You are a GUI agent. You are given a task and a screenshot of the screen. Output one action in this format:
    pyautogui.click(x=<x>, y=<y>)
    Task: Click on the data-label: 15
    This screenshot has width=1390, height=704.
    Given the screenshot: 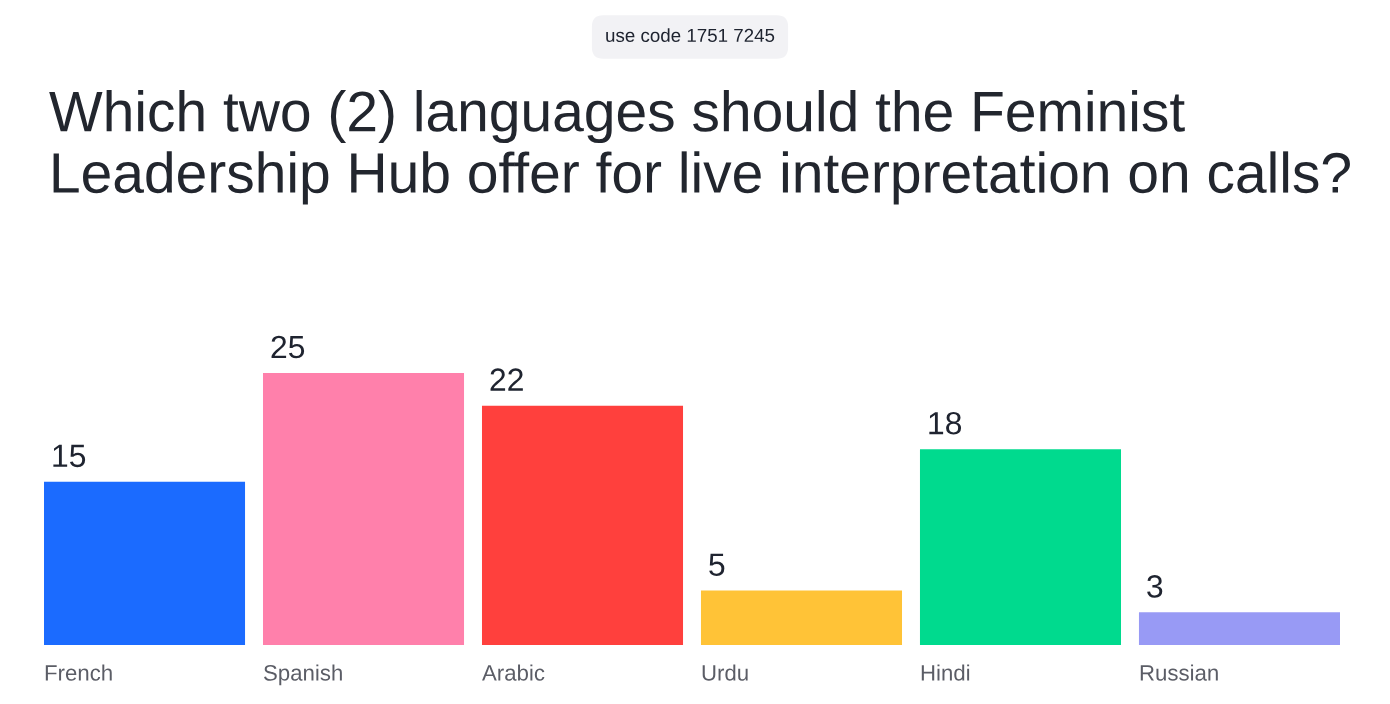 What is the action you would take?
    pyautogui.click(x=69, y=456)
    